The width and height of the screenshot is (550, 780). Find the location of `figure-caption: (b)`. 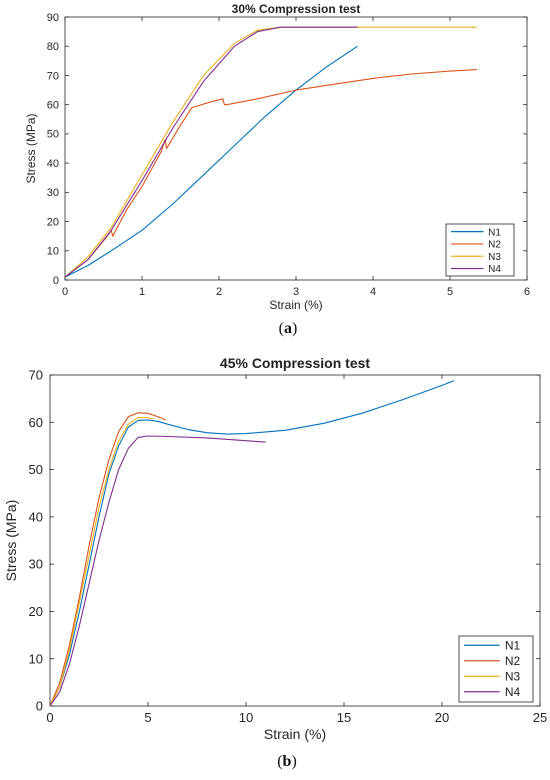

figure-caption: (b) is located at coordinates (287, 761).